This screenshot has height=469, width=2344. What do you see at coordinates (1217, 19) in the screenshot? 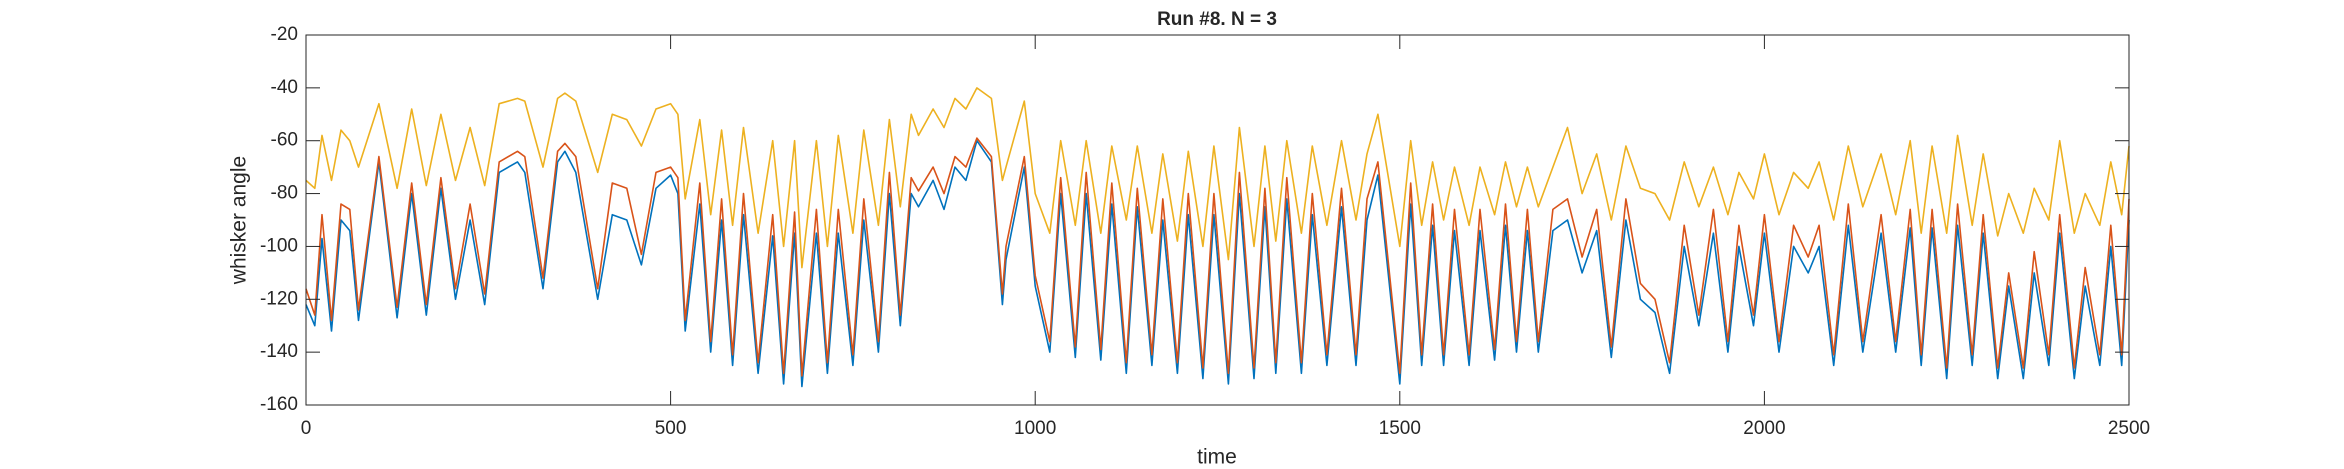
I see `chart-title: Run #8. N = 3` at bounding box center [1217, 19].